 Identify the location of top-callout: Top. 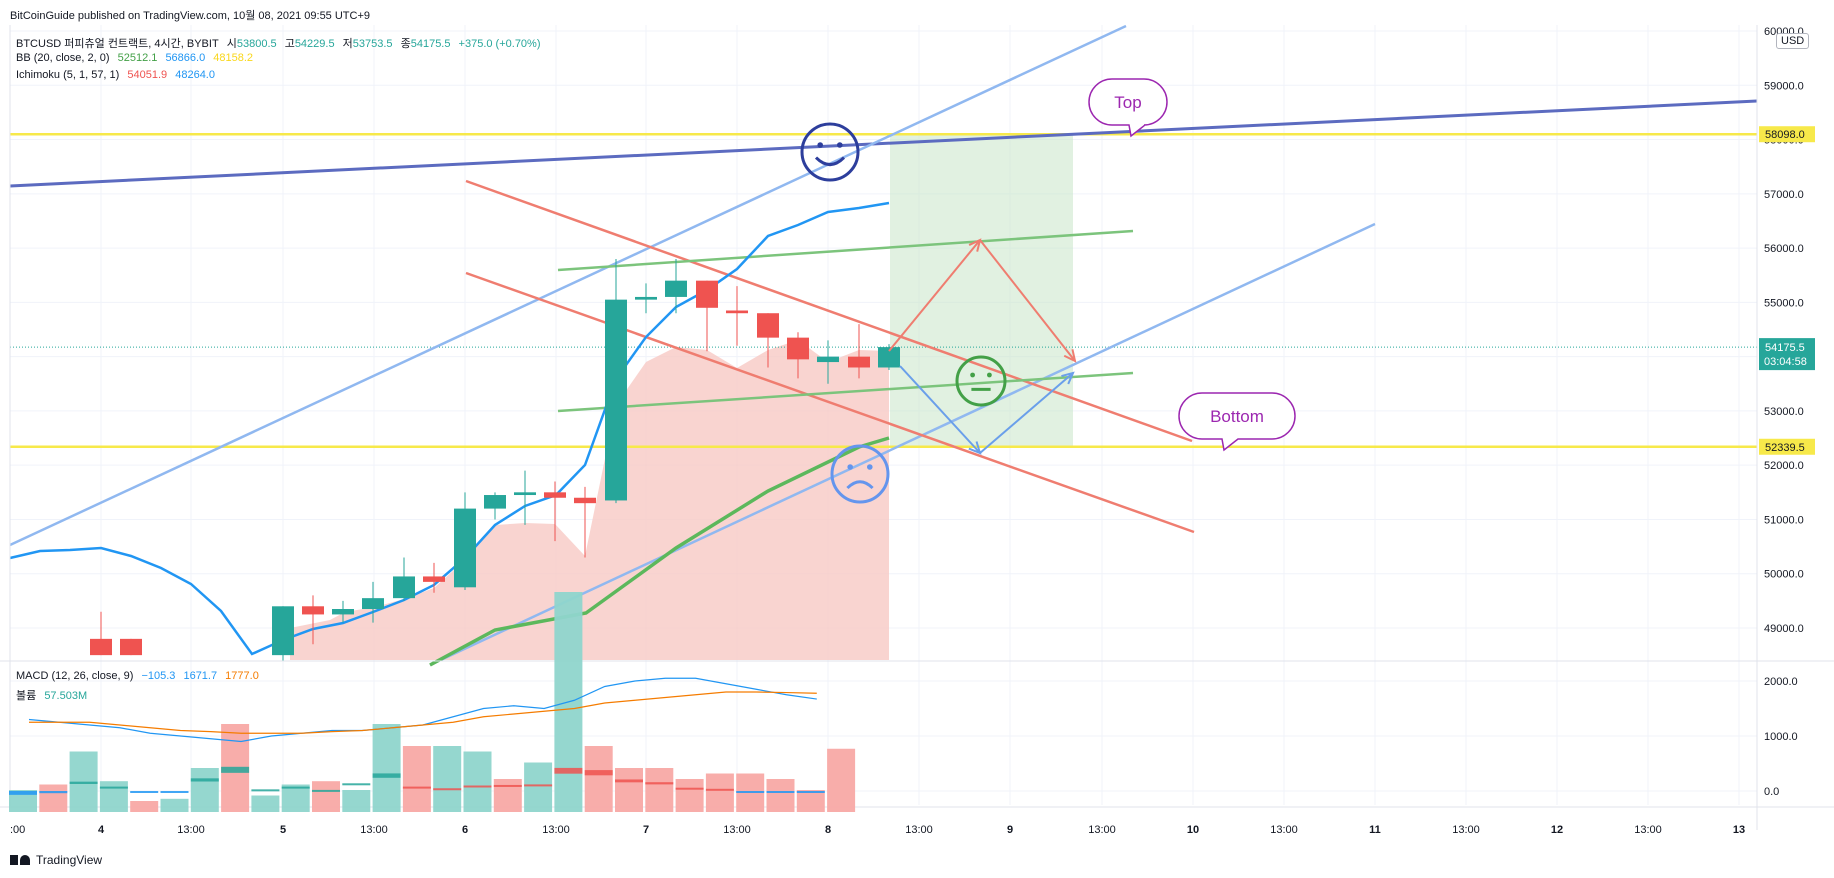
(1128, 108).